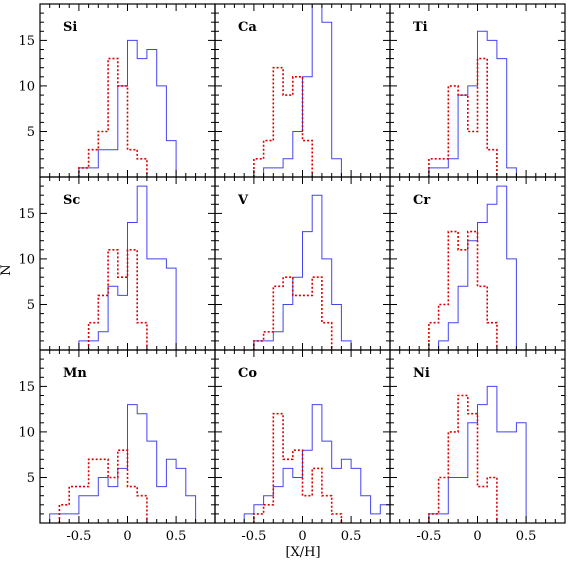 This screenshot has height=564, width=568. Describe the element at coordinates (463, 290) in the screenshot. I see `dotted-histogram-cr` at that location.